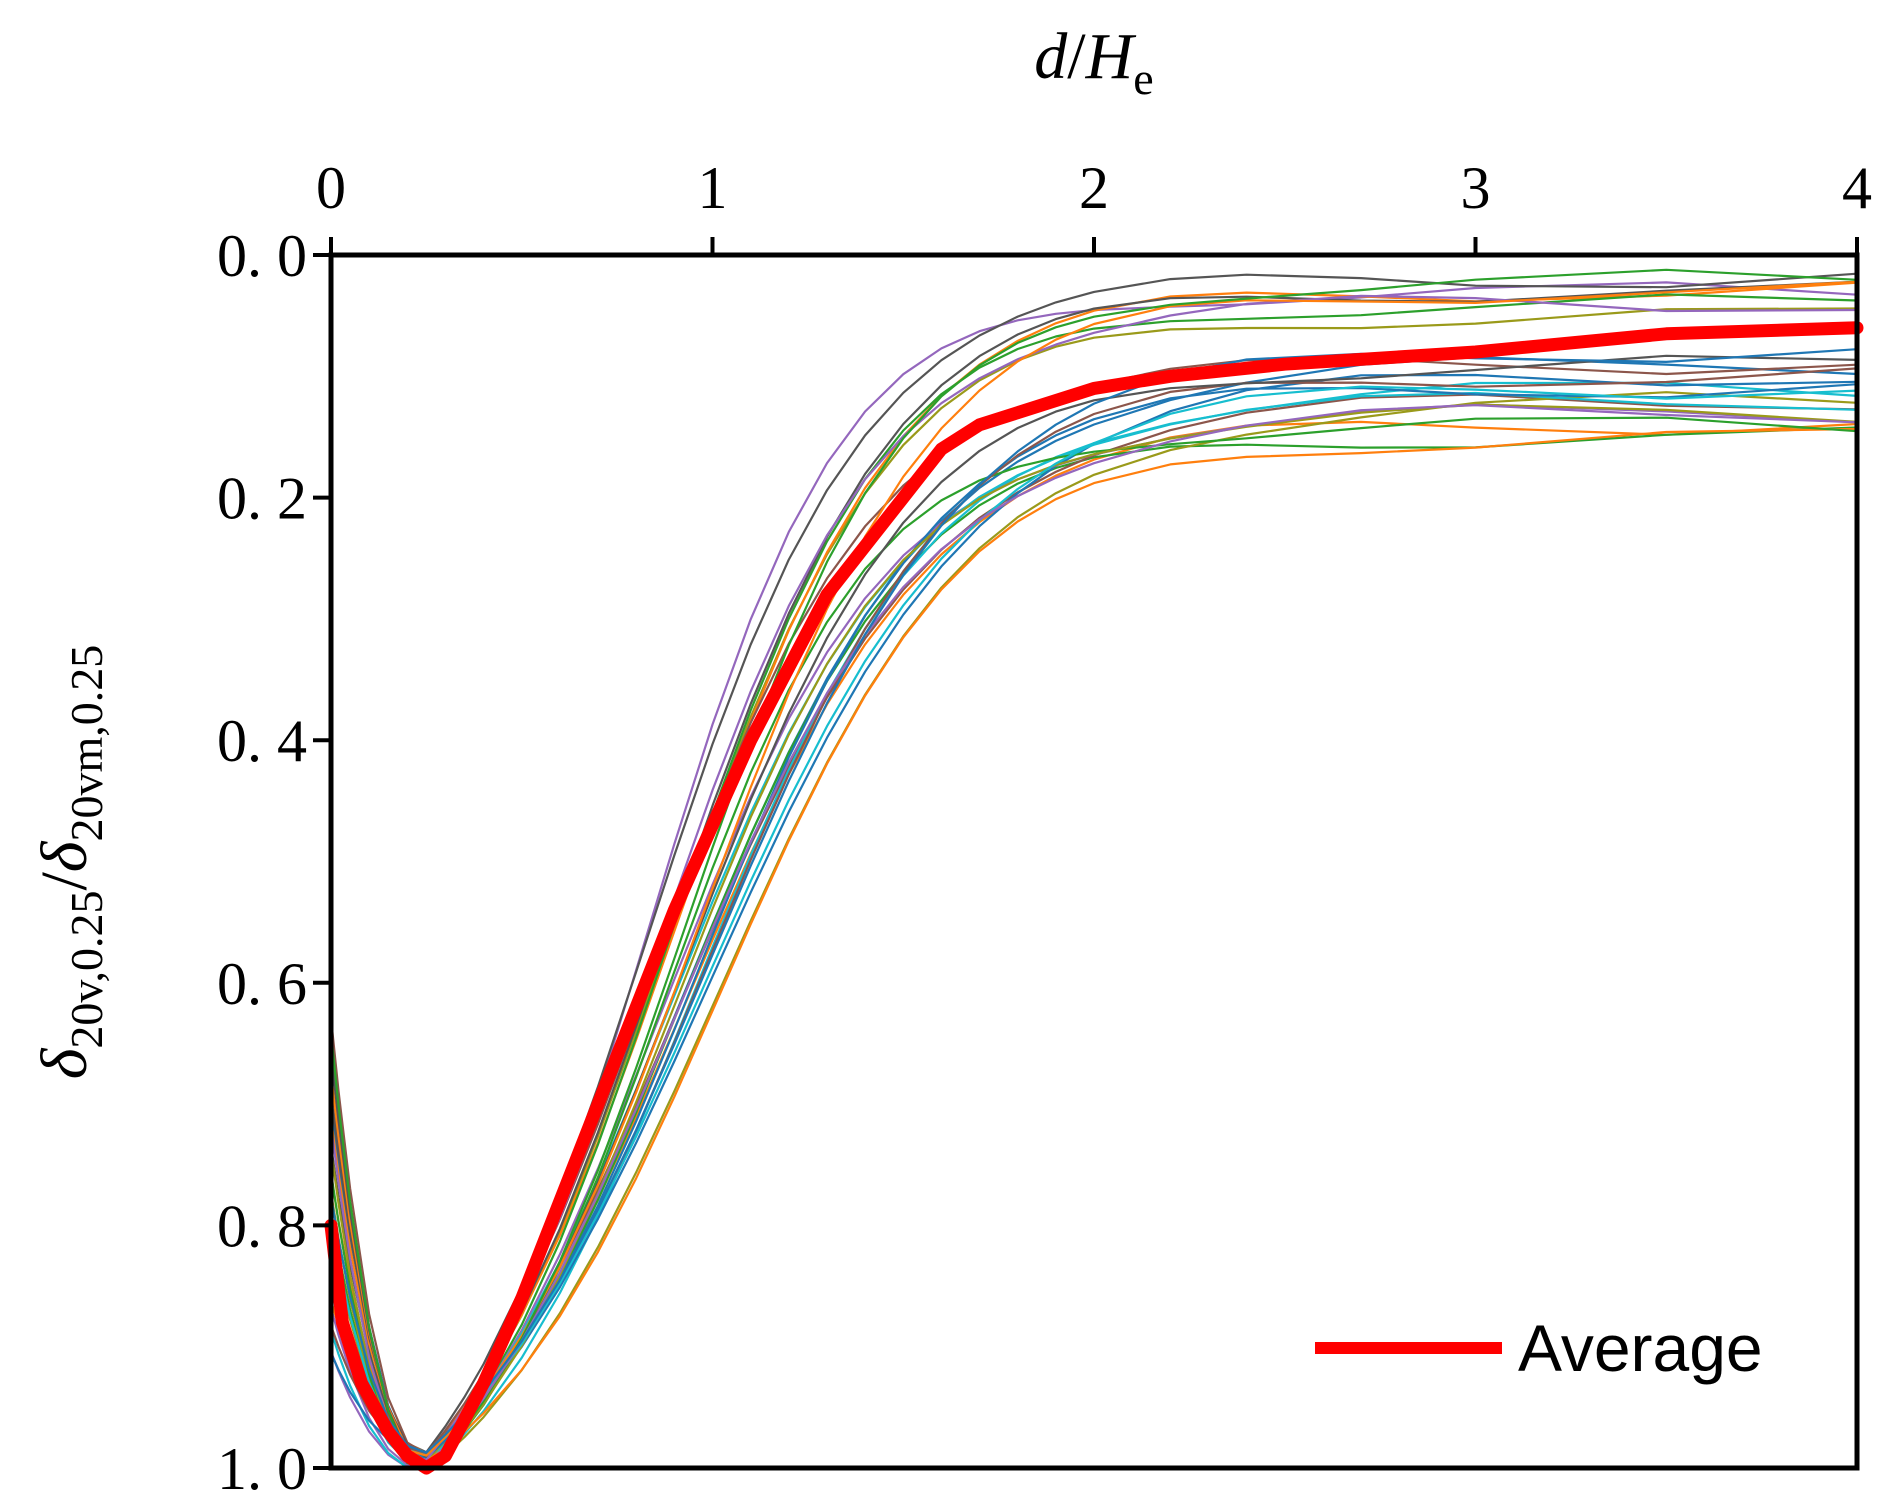 The height and width of the screenshot is (1510, 1887). What do you see at coordinates (262, 1226) in the screenshot?
I see `y-tick-label: 0. 8` at bounding box center [262, 1226].